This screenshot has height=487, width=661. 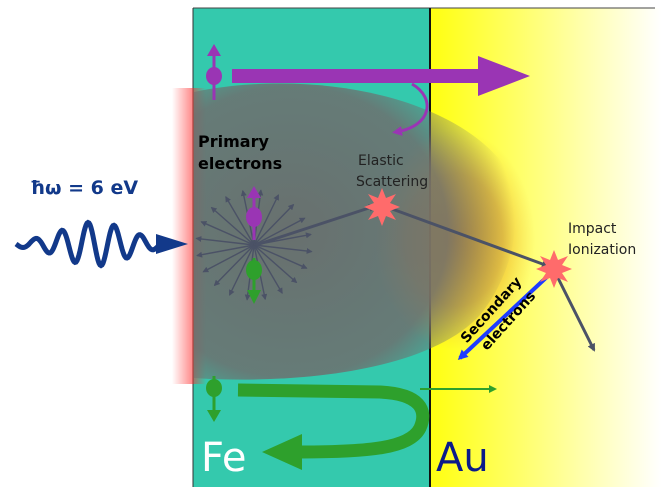 What do you see at coordinates (282, 452) in the screenshot?
I see `minority-reflected-arrowhead` at bounding box center [282, 452].